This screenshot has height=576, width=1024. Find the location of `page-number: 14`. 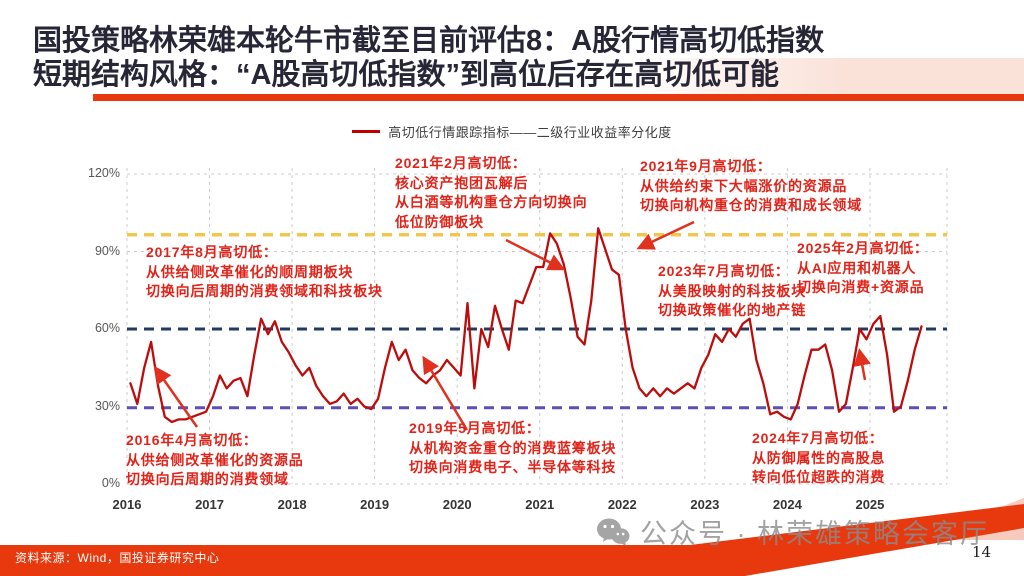

page-number: 14 is located at coordinates (982, 552).